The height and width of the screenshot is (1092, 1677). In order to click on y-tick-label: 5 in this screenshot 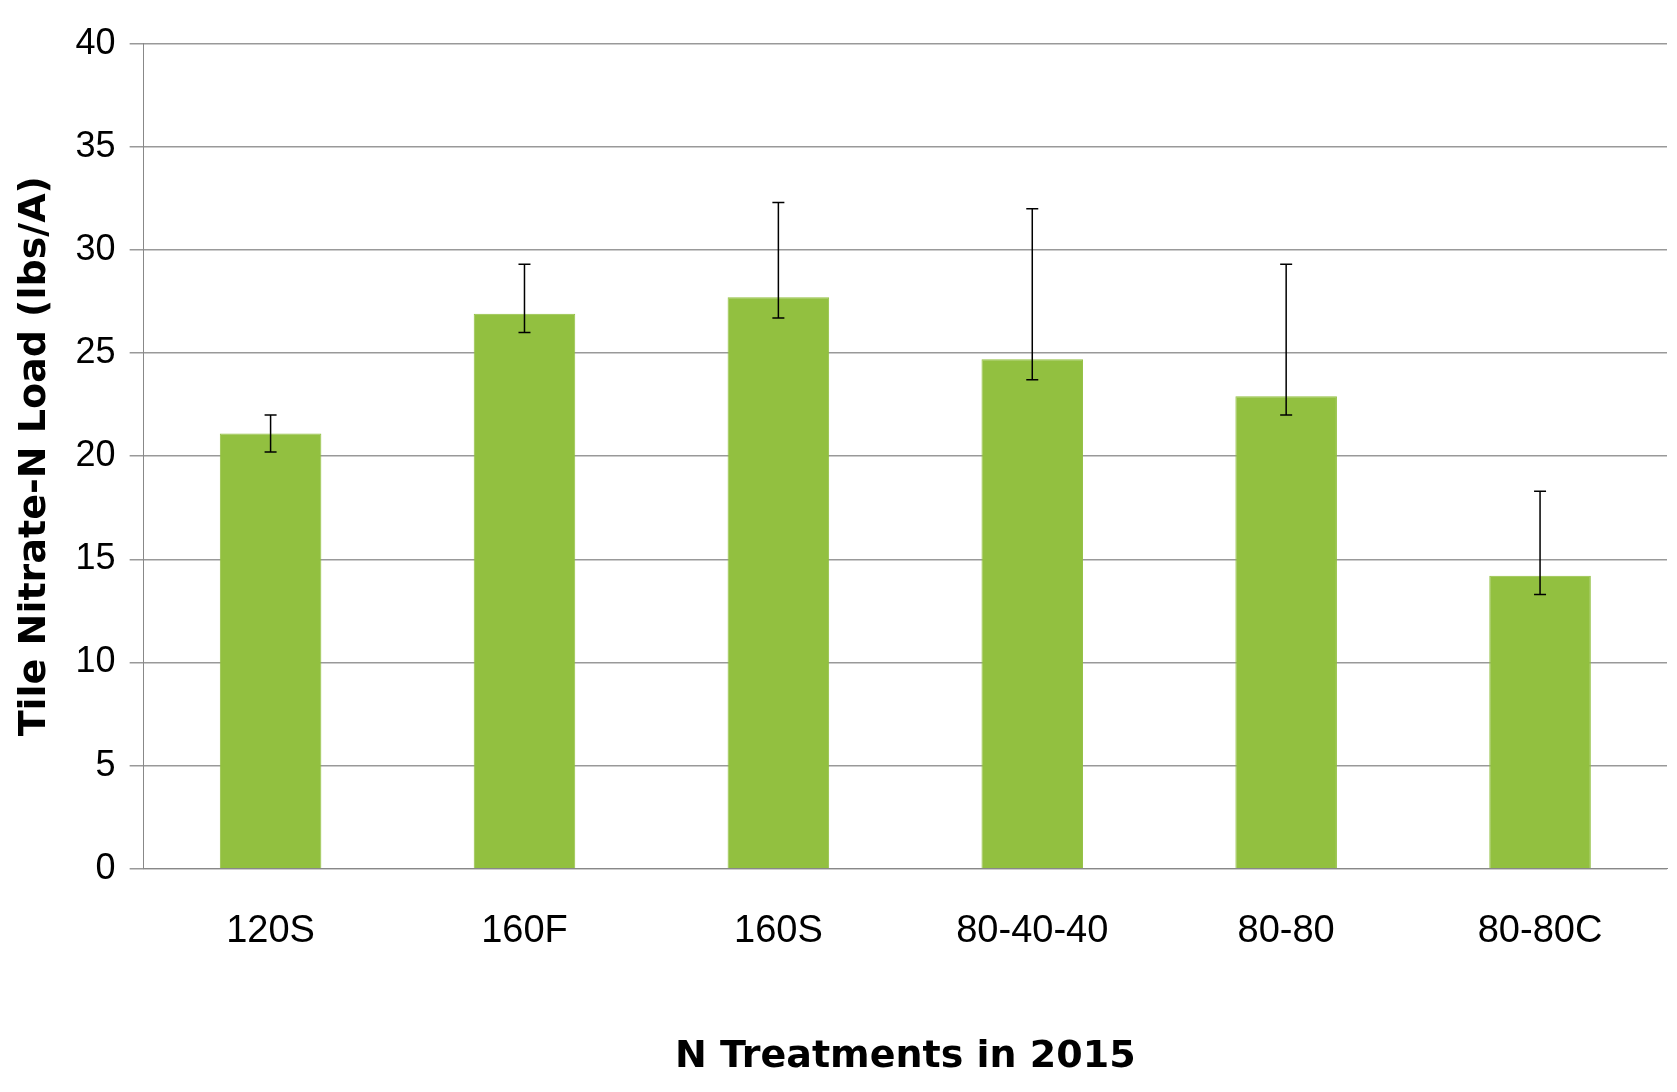, I will do `click(105, 763)`.